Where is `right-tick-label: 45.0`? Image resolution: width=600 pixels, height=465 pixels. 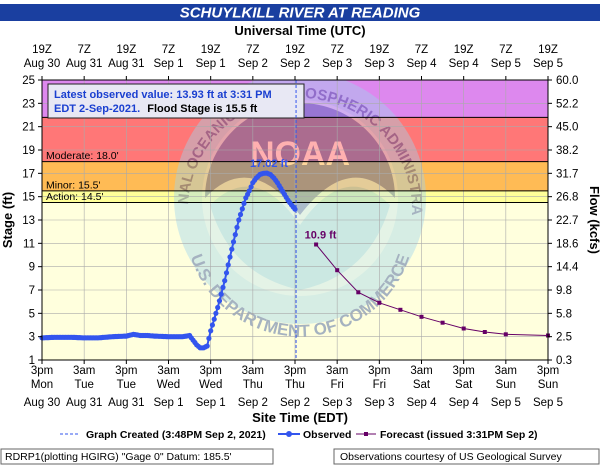 right-tick-label: 45.0 is located at coordinates (567, 128).